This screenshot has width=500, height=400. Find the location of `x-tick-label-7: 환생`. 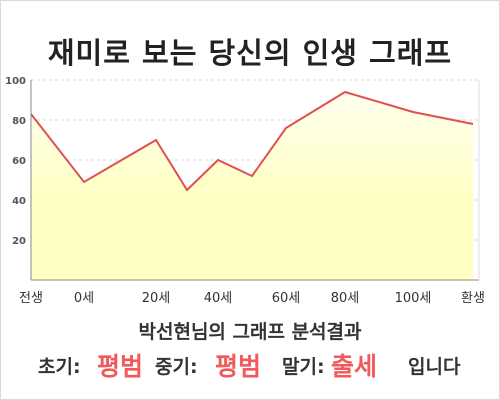

x-tick-label-7: 환생 is located at coordinates (473, 298).